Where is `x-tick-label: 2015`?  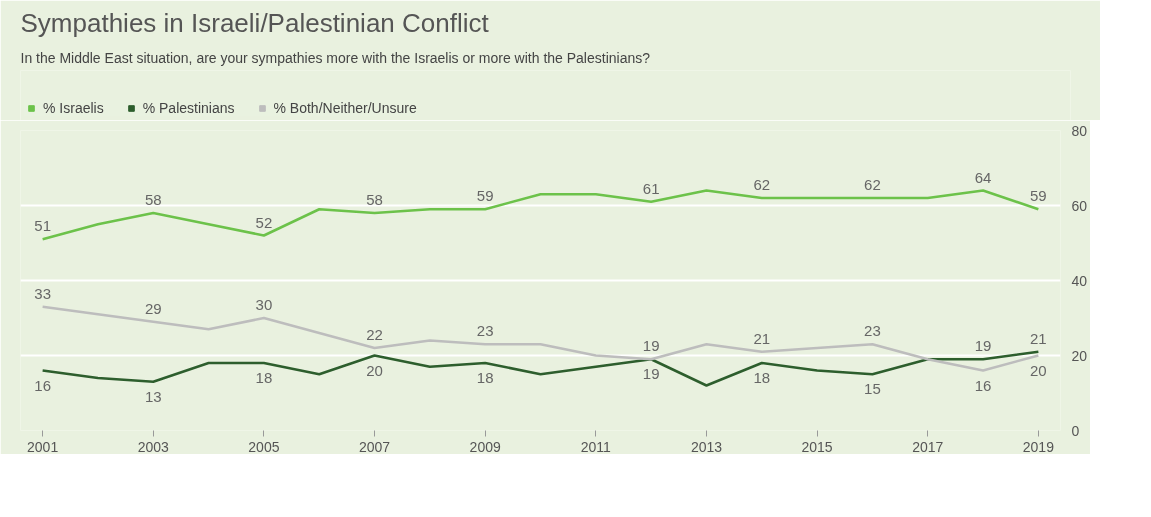
x-tick-label: 2015 is located at coordinates (817, 446).